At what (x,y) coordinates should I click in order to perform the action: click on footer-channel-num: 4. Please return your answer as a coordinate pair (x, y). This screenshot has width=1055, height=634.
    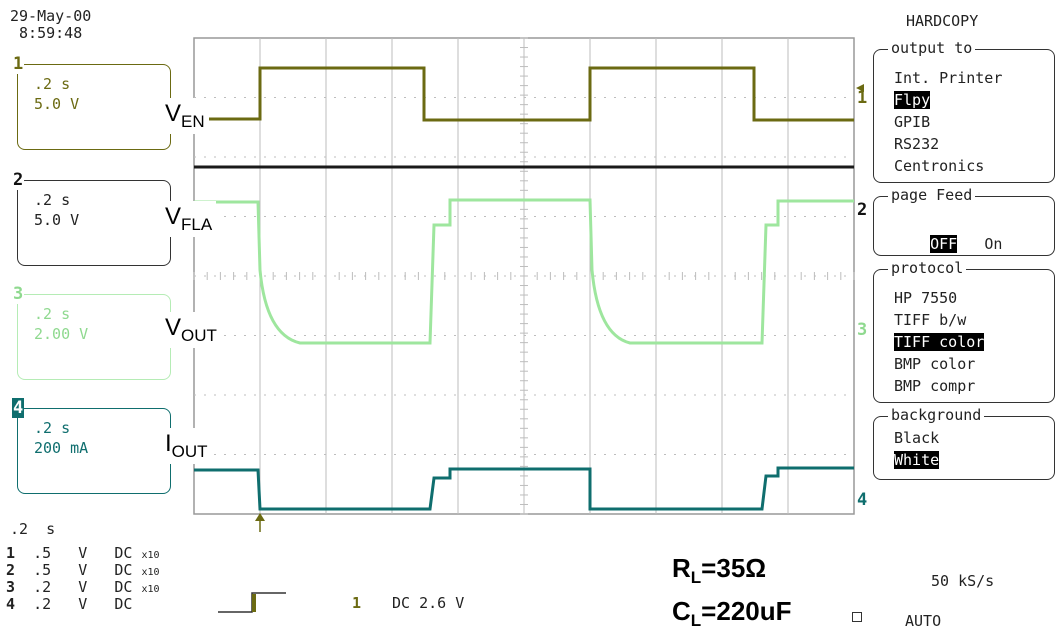
    Looking at the image, I should click on (11, 604).